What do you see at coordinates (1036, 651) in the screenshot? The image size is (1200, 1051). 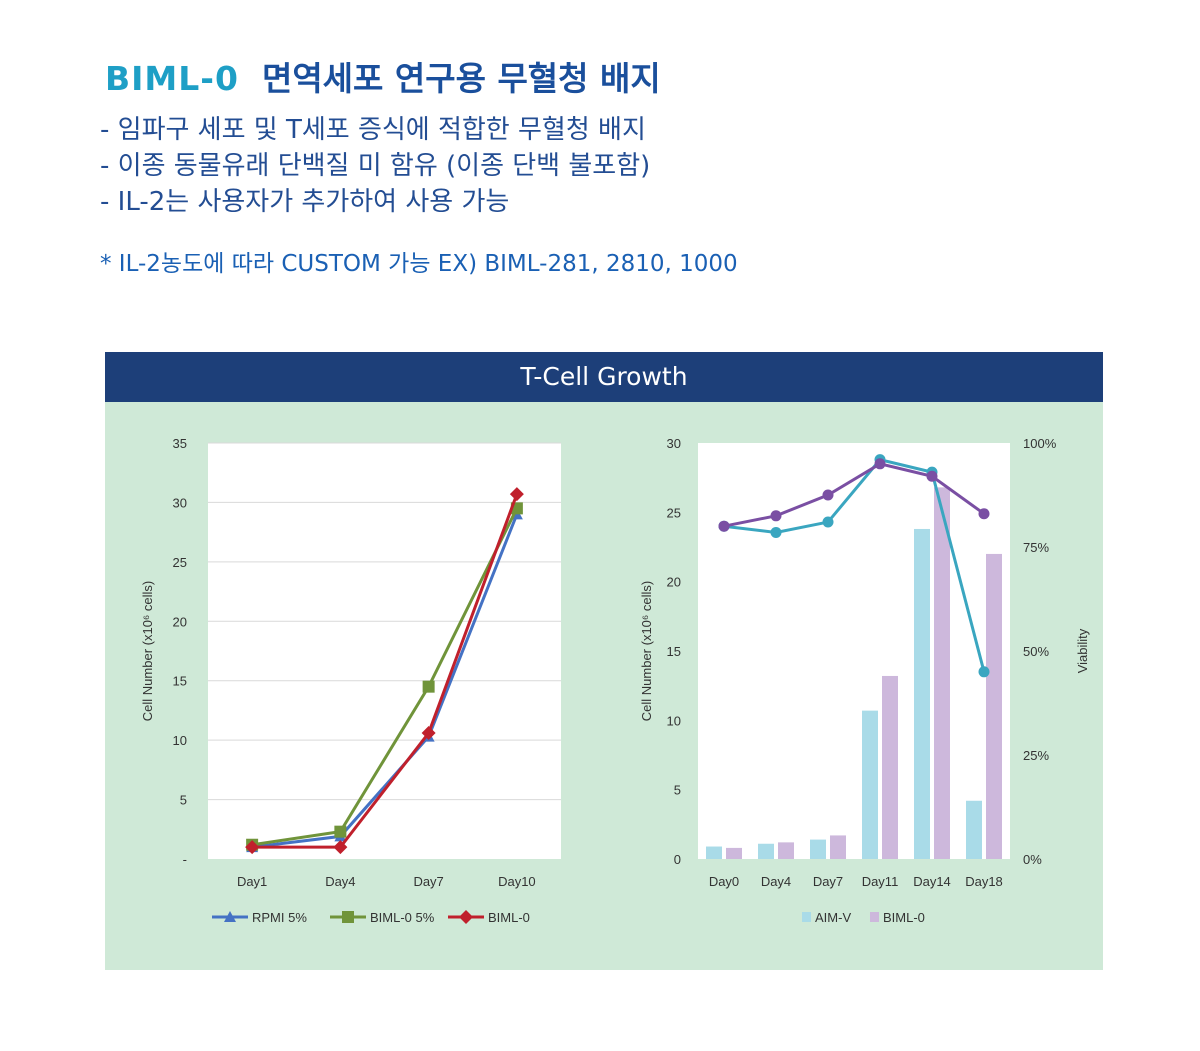 I see `y2-tick-label: 50%` at bounding box center [1036, 651].